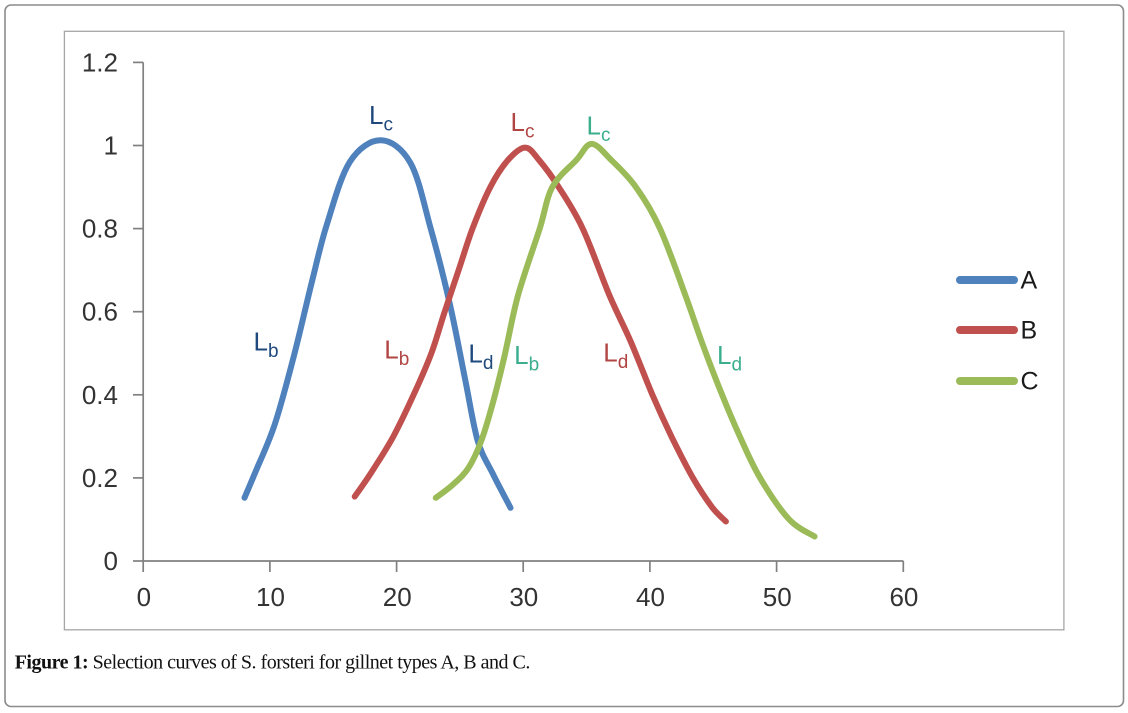 This screenshot has height=713, width=1128. Describe the element at coordinates (903, 597) in the screenshot. I see `svg-text: 60` at that location.